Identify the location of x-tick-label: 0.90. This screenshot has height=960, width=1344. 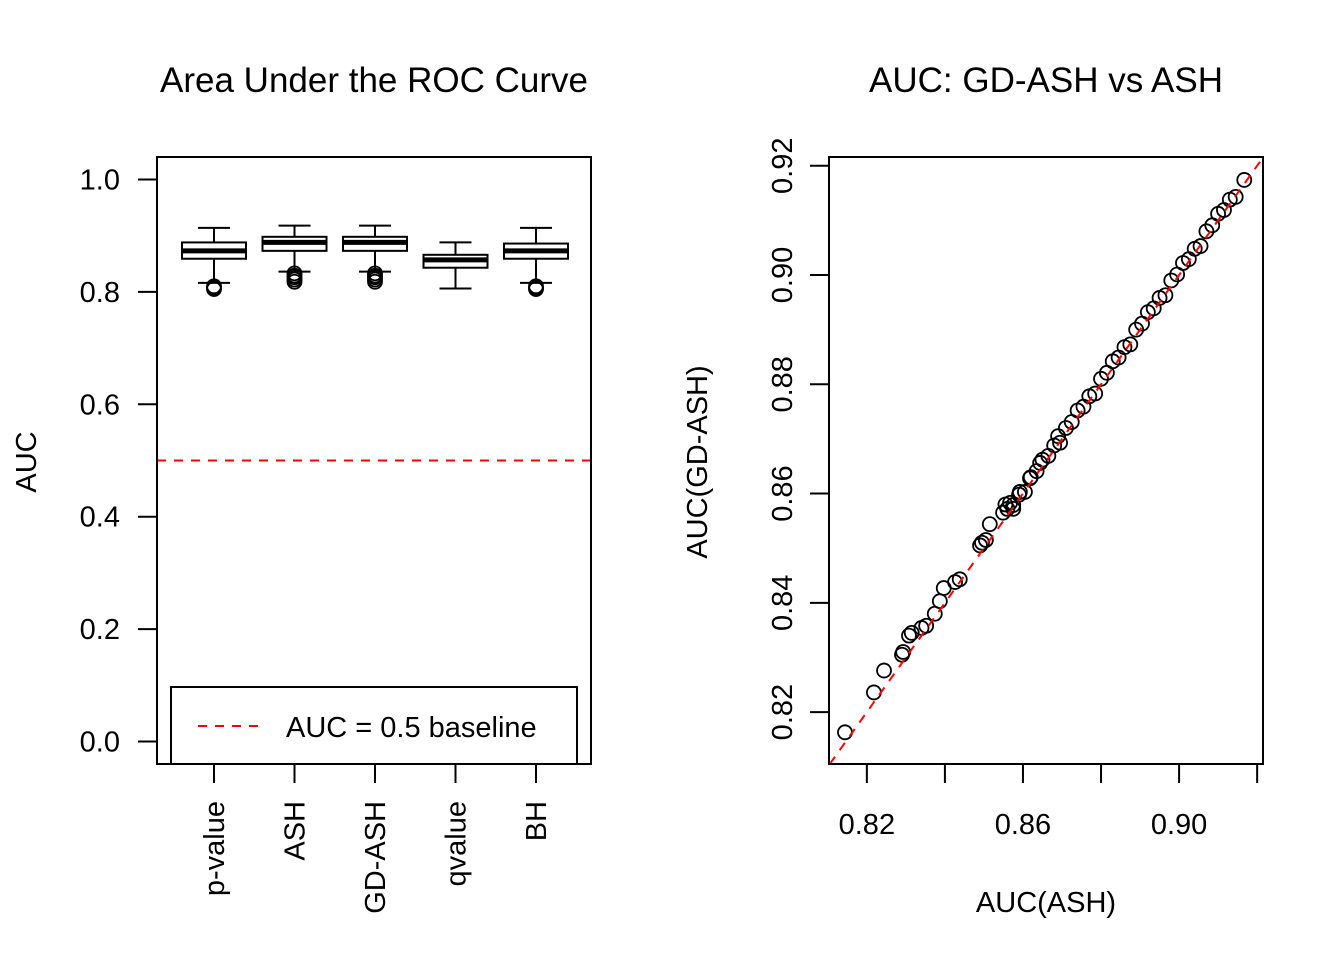
(1179, 825).